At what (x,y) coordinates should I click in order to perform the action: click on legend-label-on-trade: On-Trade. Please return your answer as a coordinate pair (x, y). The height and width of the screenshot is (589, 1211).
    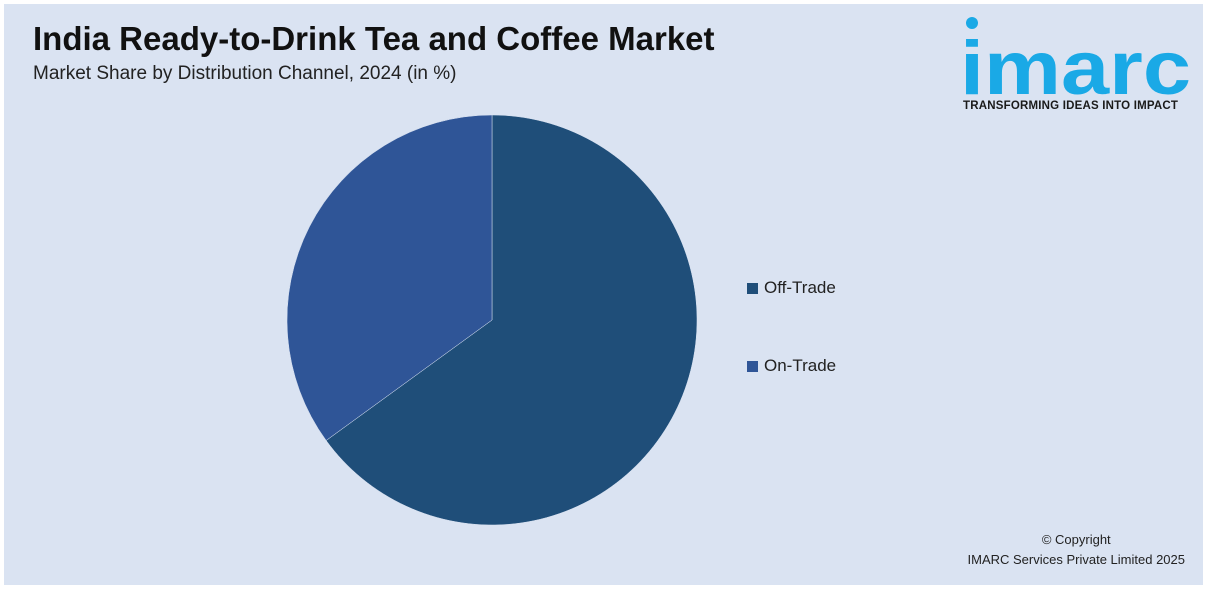
    Looking at the image, I should click on (800, 365).